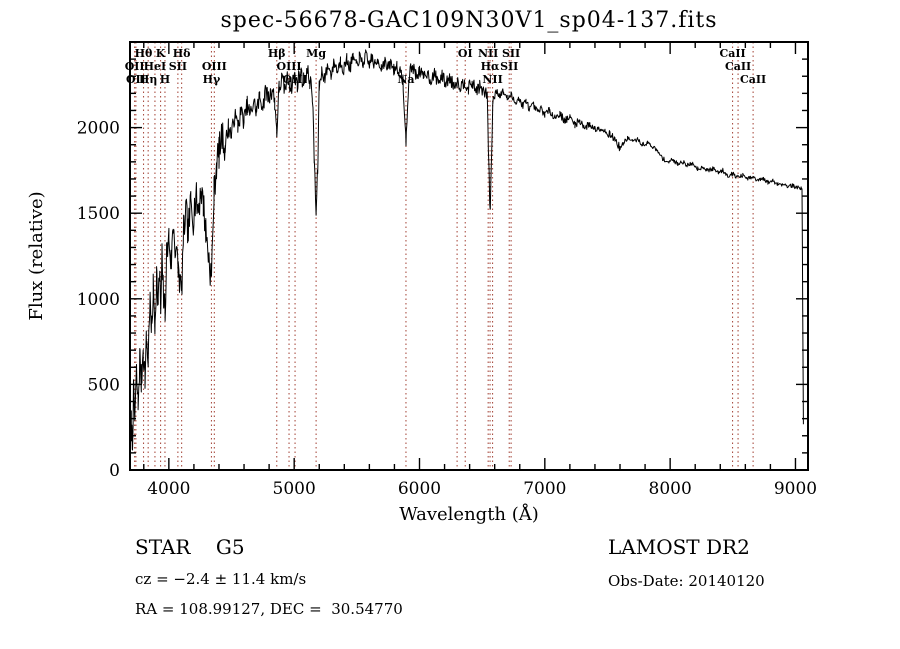 The image size is (900, 649). Describe the element at coordinates (104, 385) in the screenshot. I see `y-tick-label: 500` at that location.